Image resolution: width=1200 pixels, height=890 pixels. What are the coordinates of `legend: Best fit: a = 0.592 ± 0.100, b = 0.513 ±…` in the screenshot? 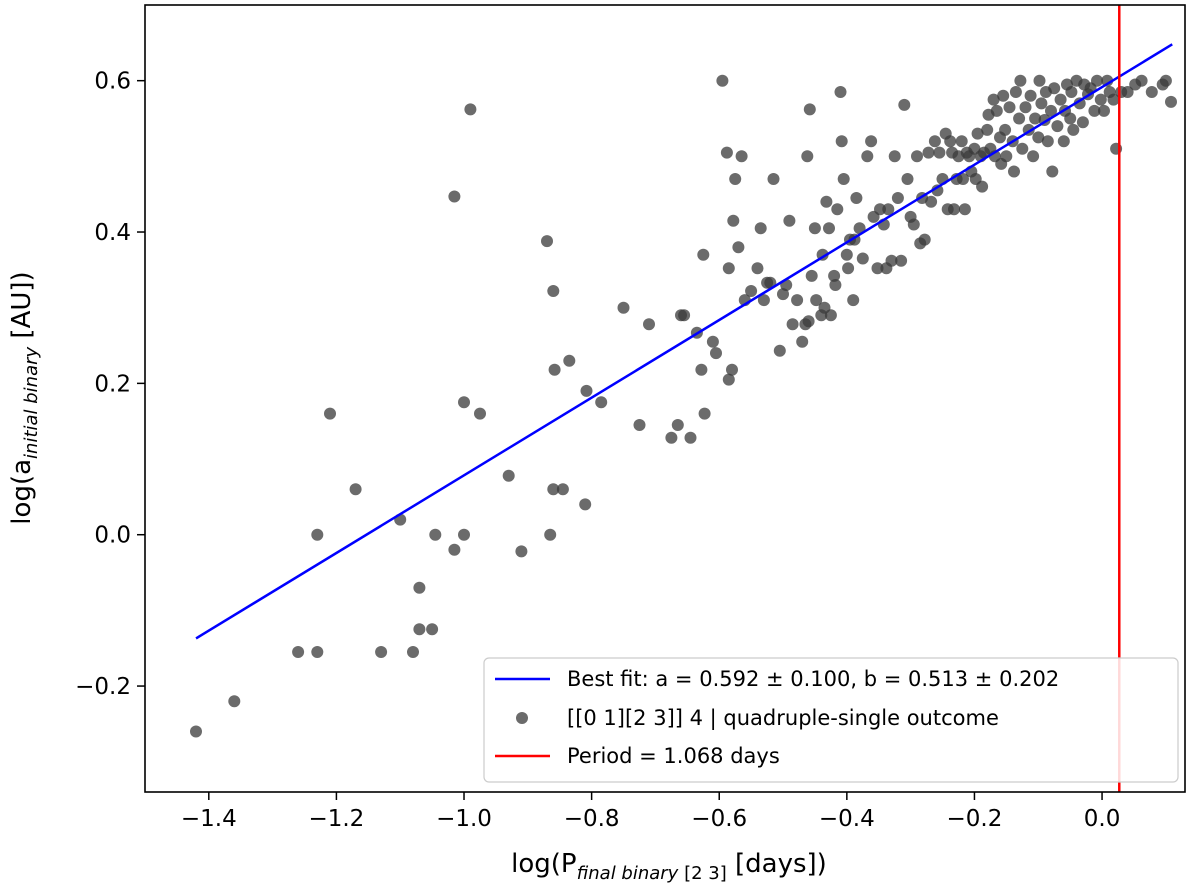 It's located at (831, 720).